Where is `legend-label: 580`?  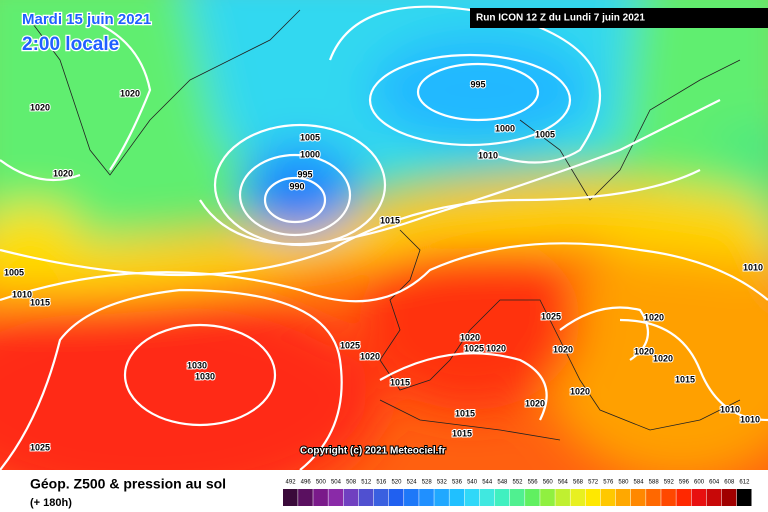
legend-label: 580 is located at coordinates (623, 483).